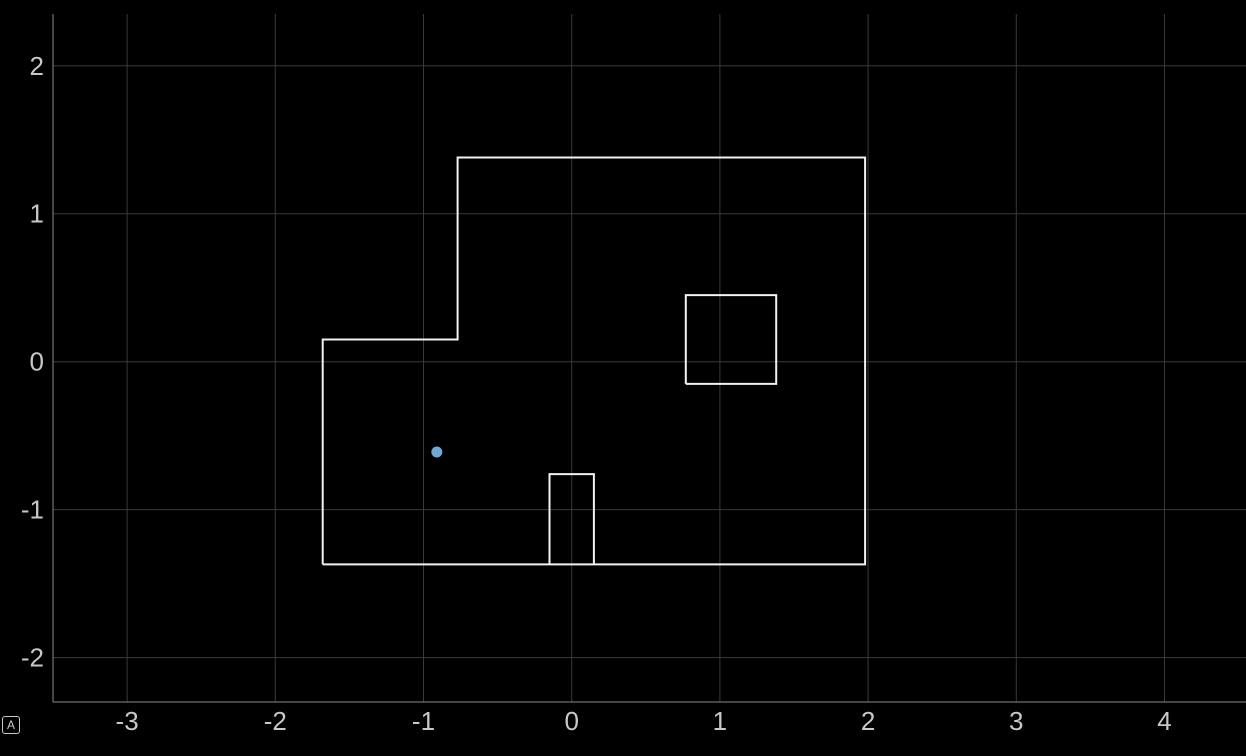 The width and height of the screenshot is (1246, 756). Describe the element at coordinates (423, 721) in the screenshot. I see `x-tick-label: -1` at that location.